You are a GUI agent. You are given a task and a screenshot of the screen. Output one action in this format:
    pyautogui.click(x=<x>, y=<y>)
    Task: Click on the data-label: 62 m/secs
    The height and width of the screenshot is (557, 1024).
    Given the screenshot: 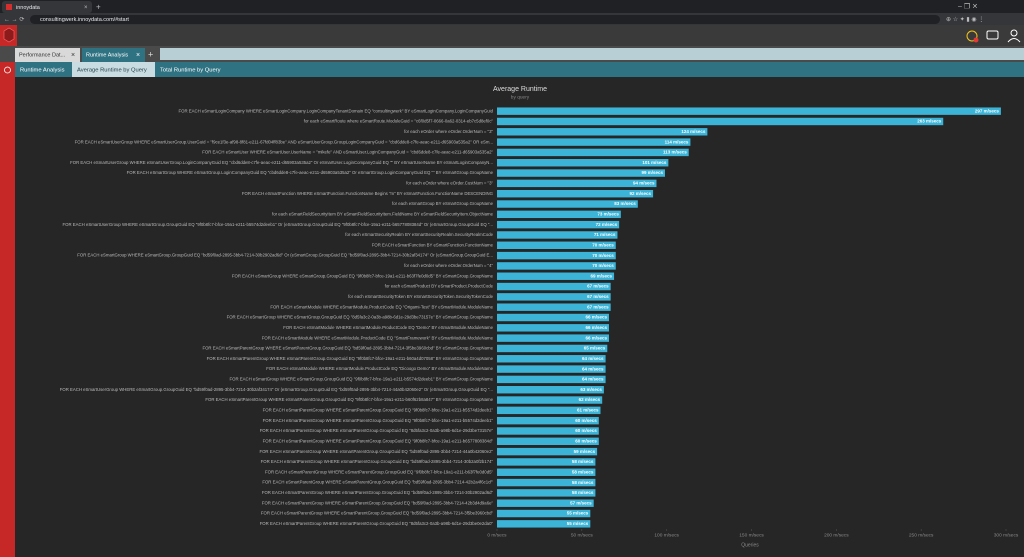 What is the action you would take?
    pyautogui.click(x=590, y=399)
    